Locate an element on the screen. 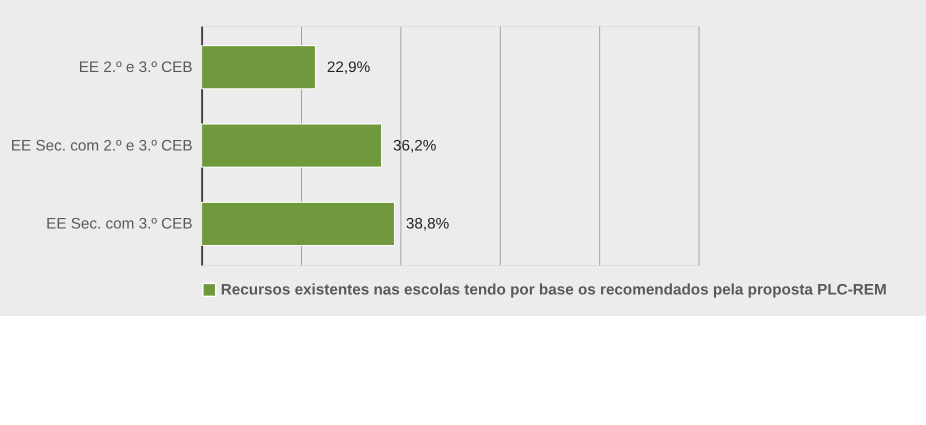 This screenshot has width=926, height=425. y-tick-label: EE Sec. com 3.º CEB is located at coordinates (119, 224).